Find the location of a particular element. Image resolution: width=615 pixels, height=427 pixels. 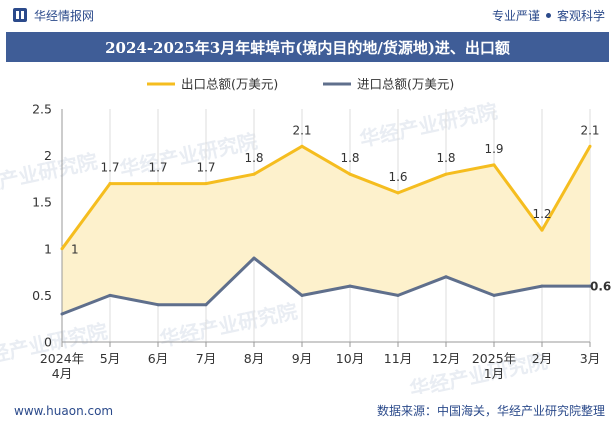

footer: www.huaon.com 数据来源：中国海关，华经产业研究院整理 is located at coordinates (307, 410).